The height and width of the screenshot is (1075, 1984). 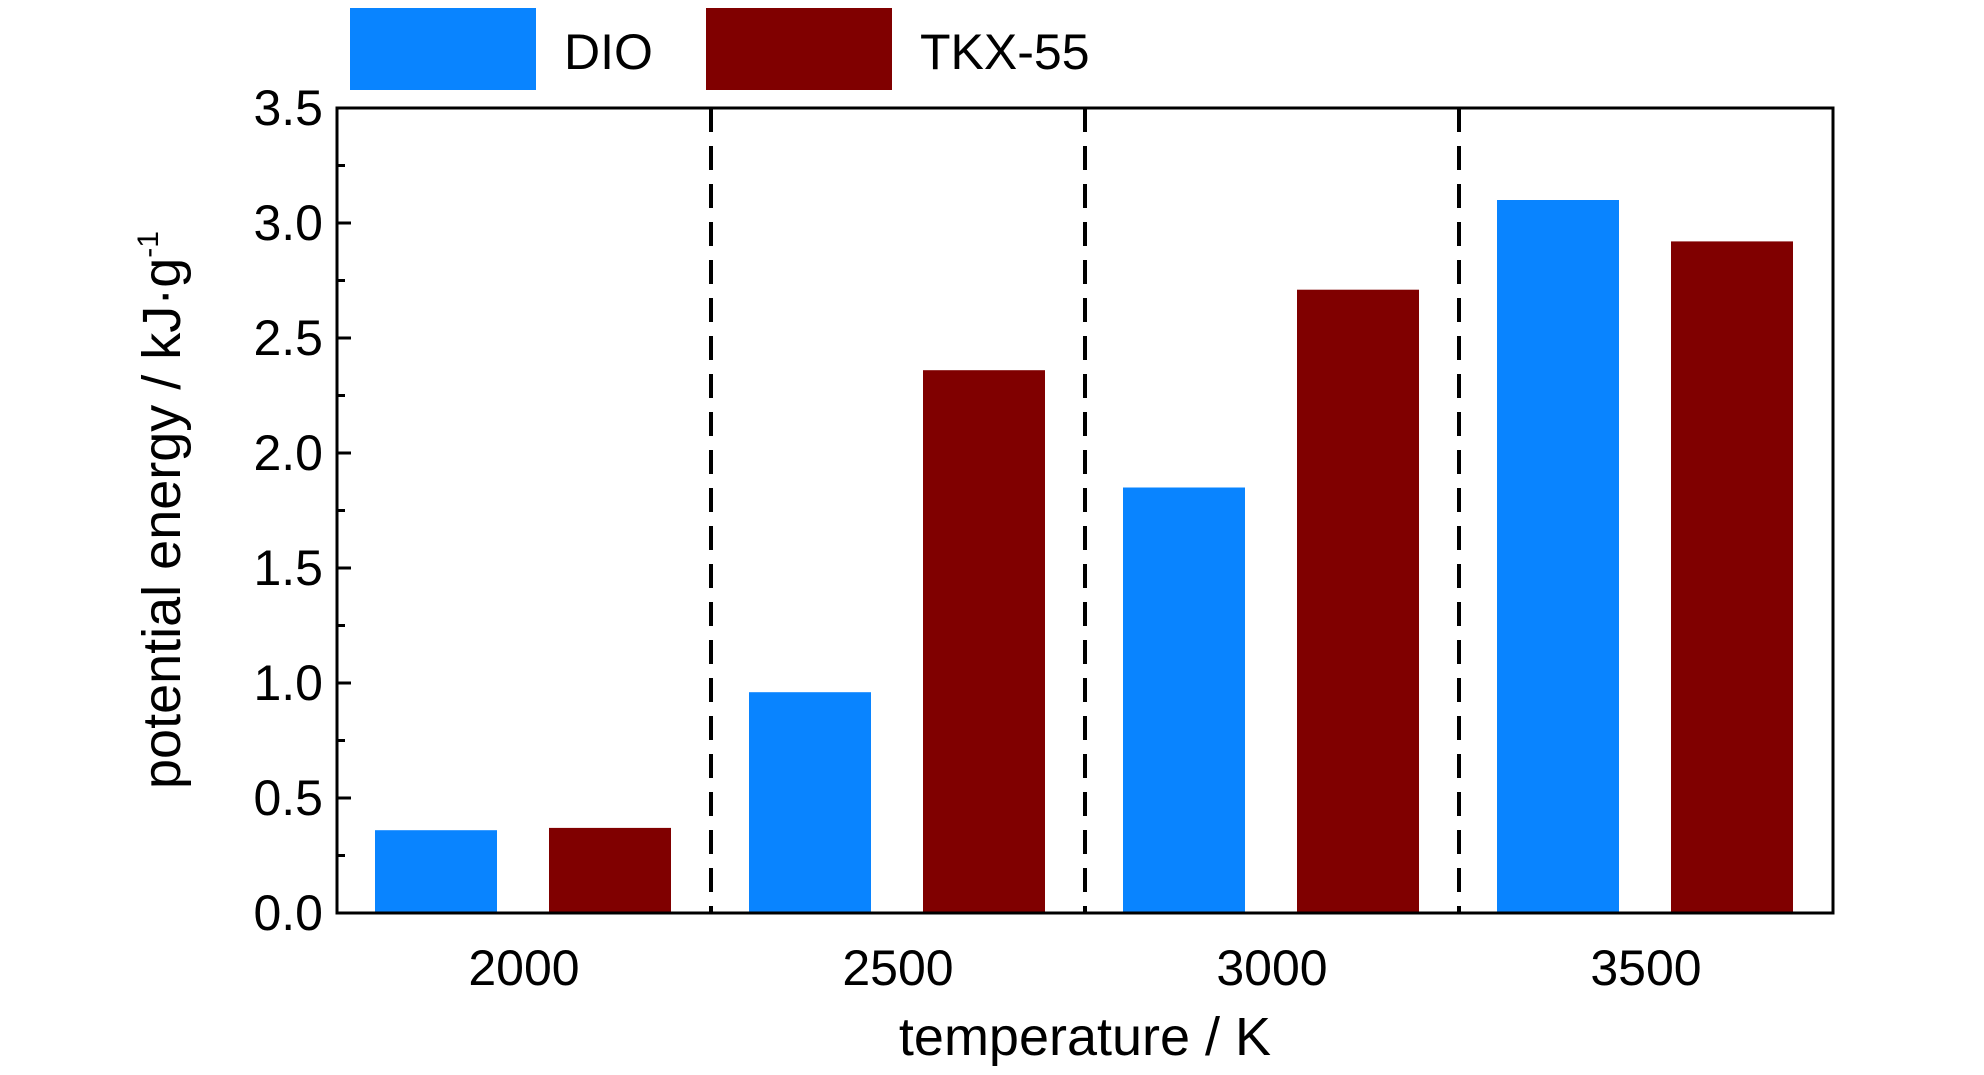 What do you see at coordinates (1645, 968) in the screenshot?
I see `x-tick-label-3500: 3500` at bounding box center [1645, 968].